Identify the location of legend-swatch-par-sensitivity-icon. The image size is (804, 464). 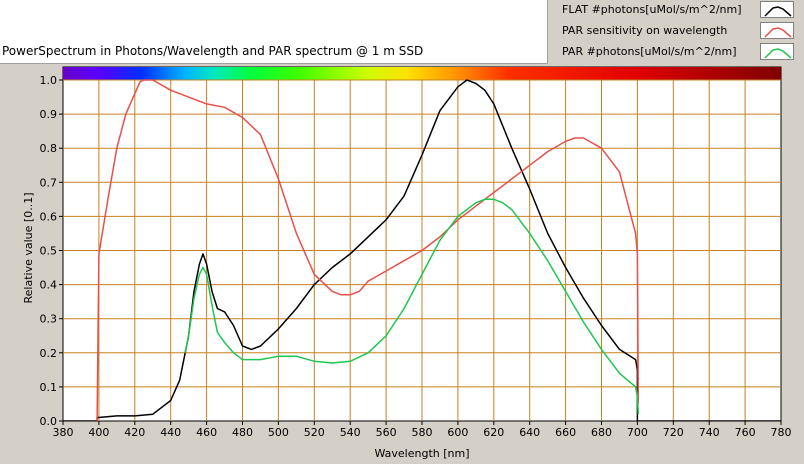
(777, 30).